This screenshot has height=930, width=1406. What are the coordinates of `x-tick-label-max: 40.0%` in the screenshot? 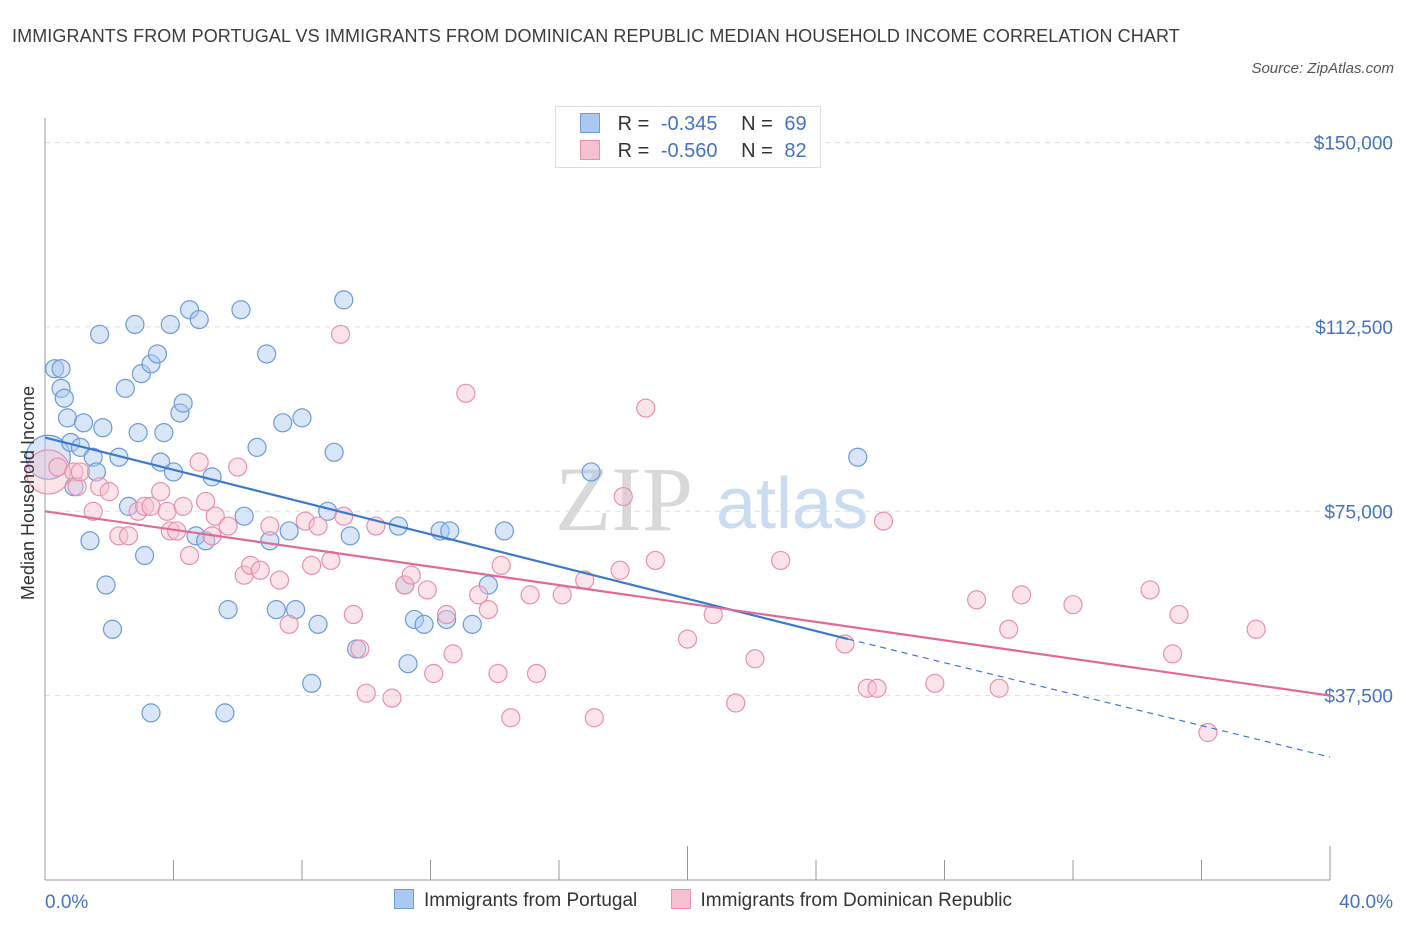 It's located at (1366, 902).